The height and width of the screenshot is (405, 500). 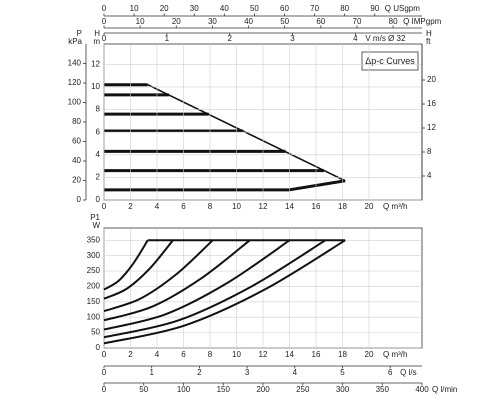 What do you see at coordinates (422, 21) in the screenshot?
I see `axis-label: Q IMPgpm` at bounding box center [422, 21].